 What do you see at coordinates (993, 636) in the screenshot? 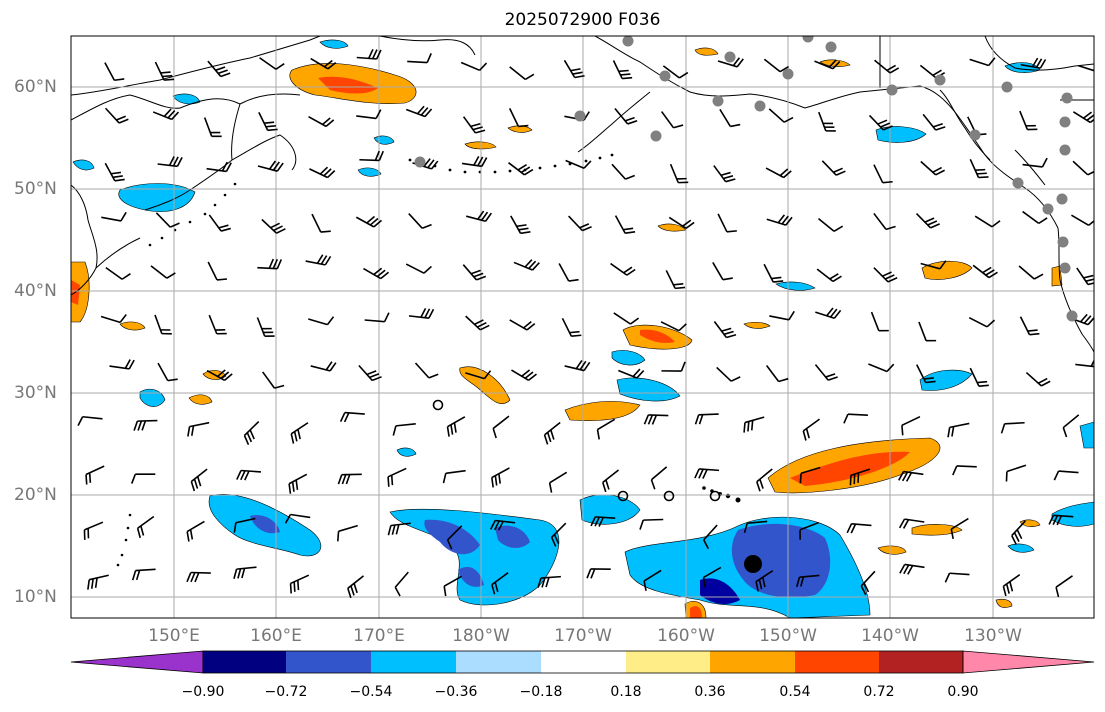
I see `lon-label-130w: 130°W` at bounding box center [993, 636].